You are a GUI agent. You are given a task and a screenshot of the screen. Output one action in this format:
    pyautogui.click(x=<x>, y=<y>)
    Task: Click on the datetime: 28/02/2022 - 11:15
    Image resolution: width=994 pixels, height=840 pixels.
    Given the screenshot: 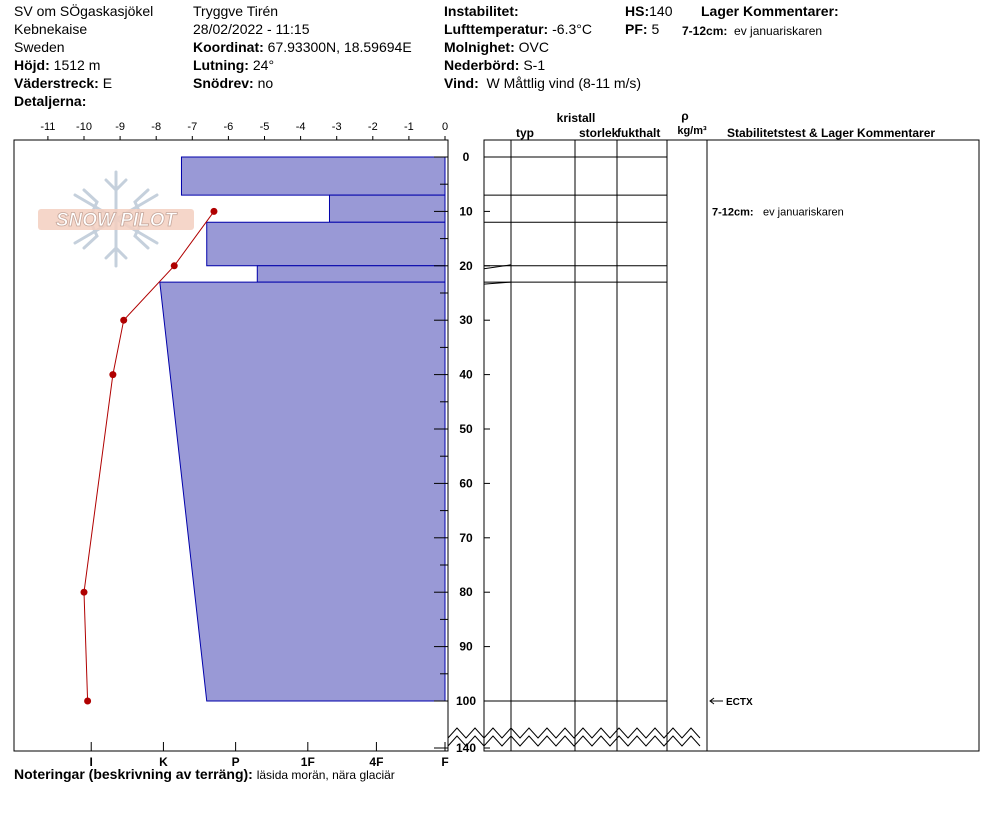 What is the action you would take?
    pyautogui.click(x=251, y=29)
    